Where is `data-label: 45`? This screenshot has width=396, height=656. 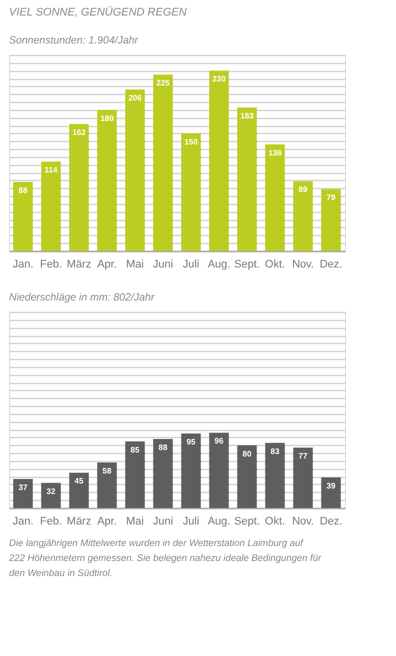 data-label: 45 is located at coordinates (79, 481).